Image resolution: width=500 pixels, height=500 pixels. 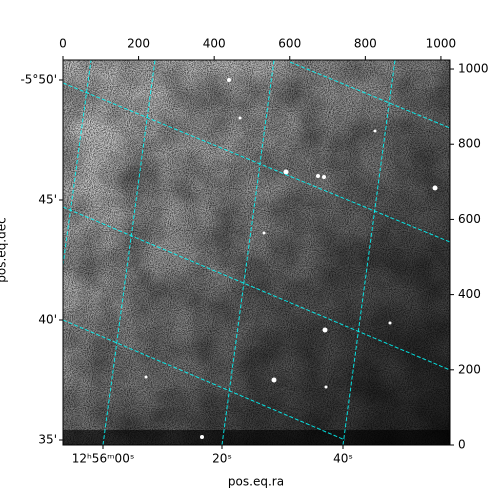 I want to click on x-tick-label: 800, so click(x=365, y=44).